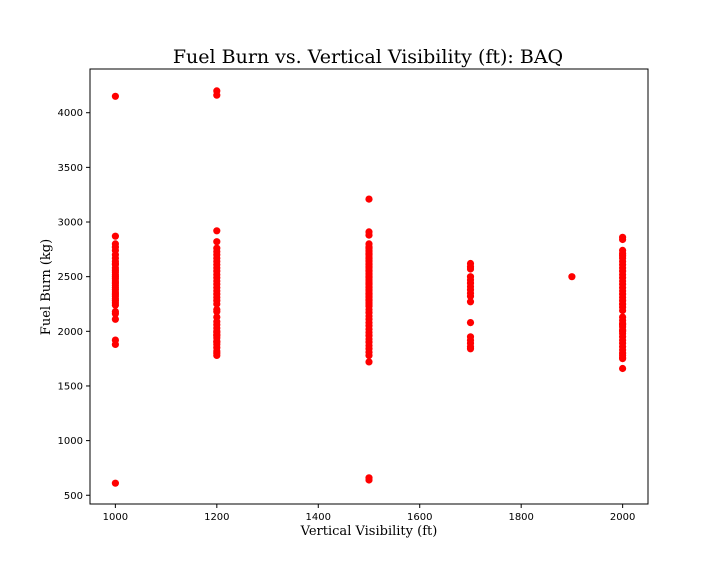  I want to click on y-tick-label: 1000, so click(70, 441).